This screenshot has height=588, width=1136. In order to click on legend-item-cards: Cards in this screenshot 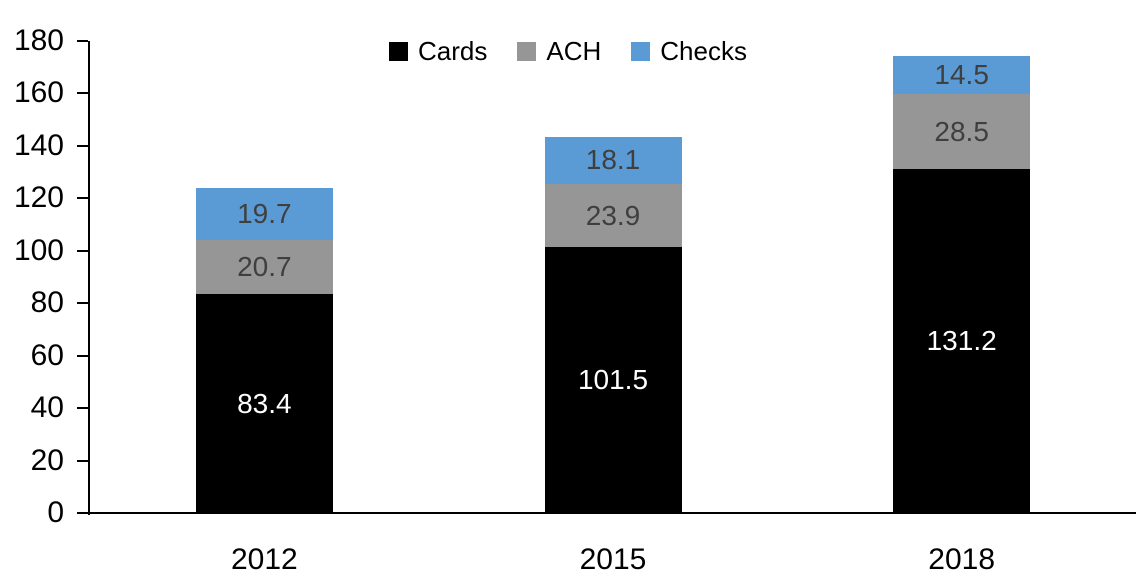, I will do `click(438, 51)`.